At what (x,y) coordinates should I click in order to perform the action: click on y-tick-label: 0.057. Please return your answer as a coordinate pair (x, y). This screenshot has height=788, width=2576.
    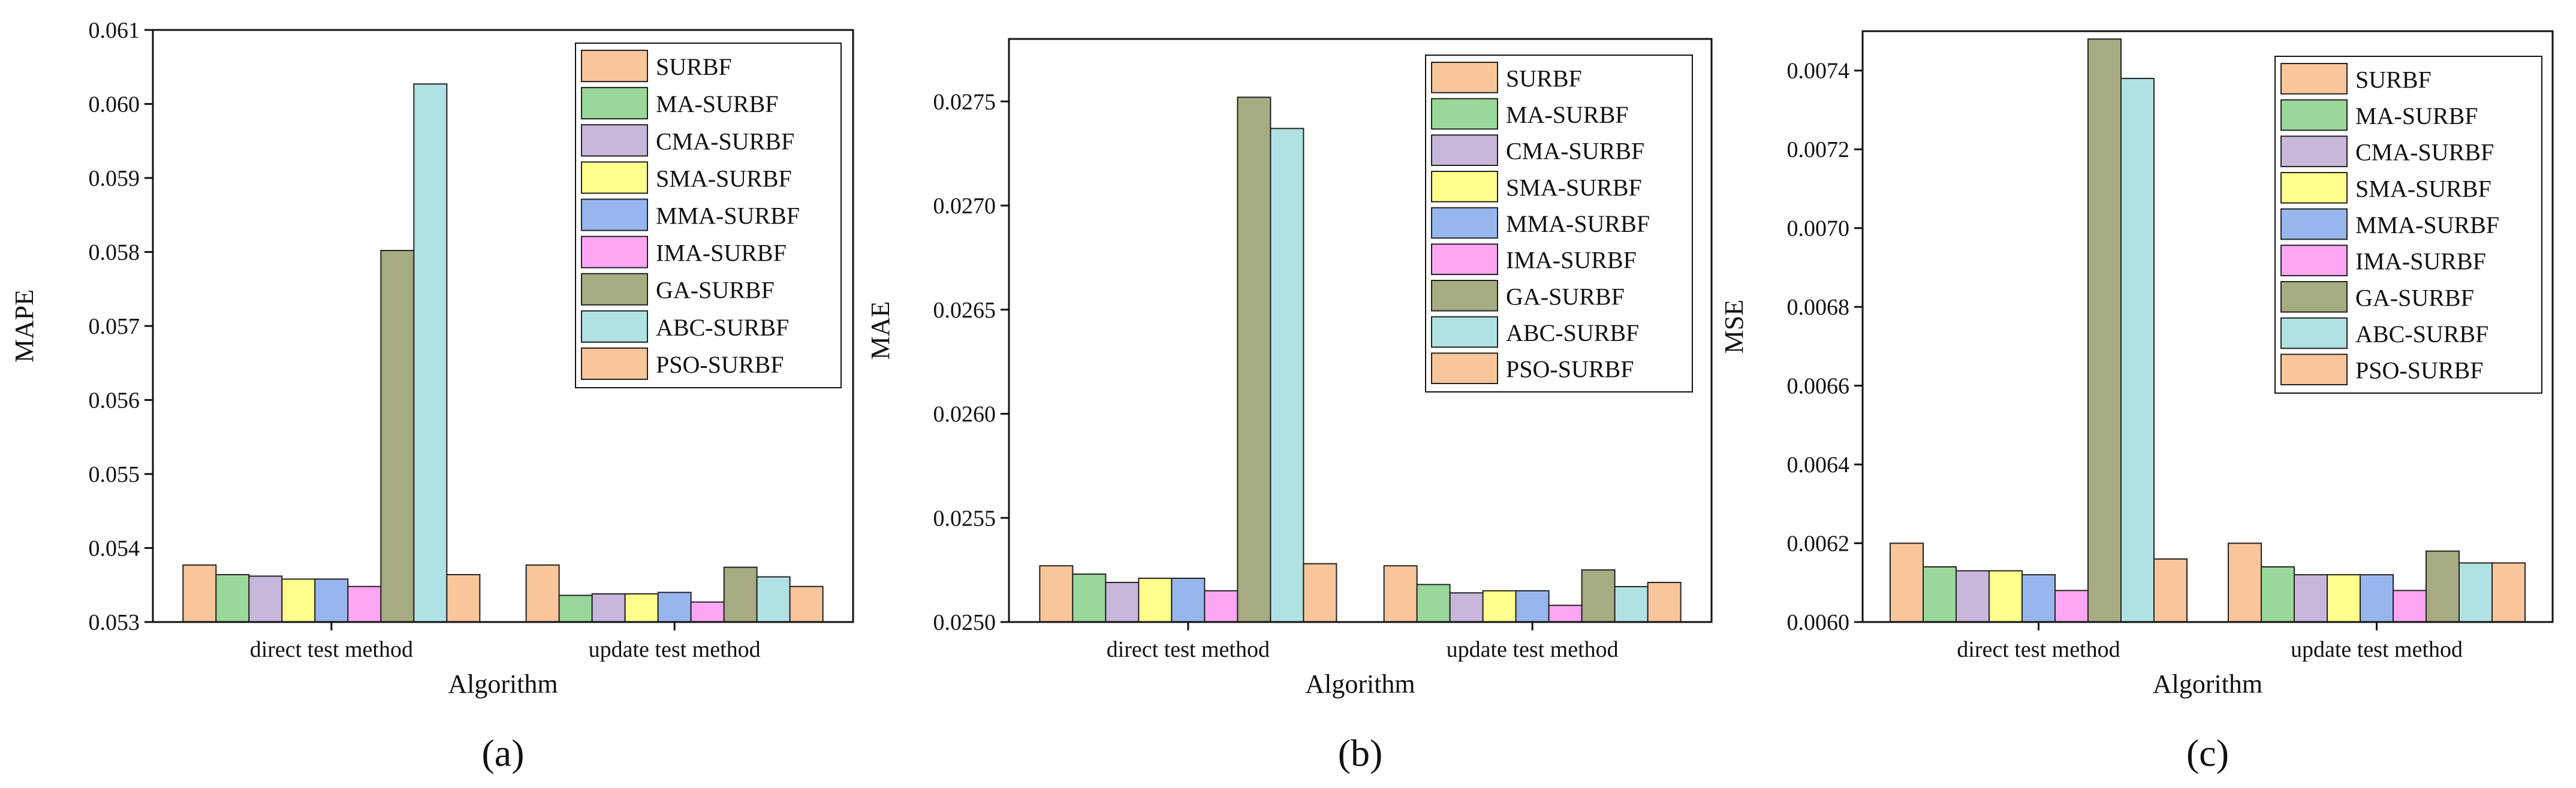
    Looking at the image, I should click on (114, 326).